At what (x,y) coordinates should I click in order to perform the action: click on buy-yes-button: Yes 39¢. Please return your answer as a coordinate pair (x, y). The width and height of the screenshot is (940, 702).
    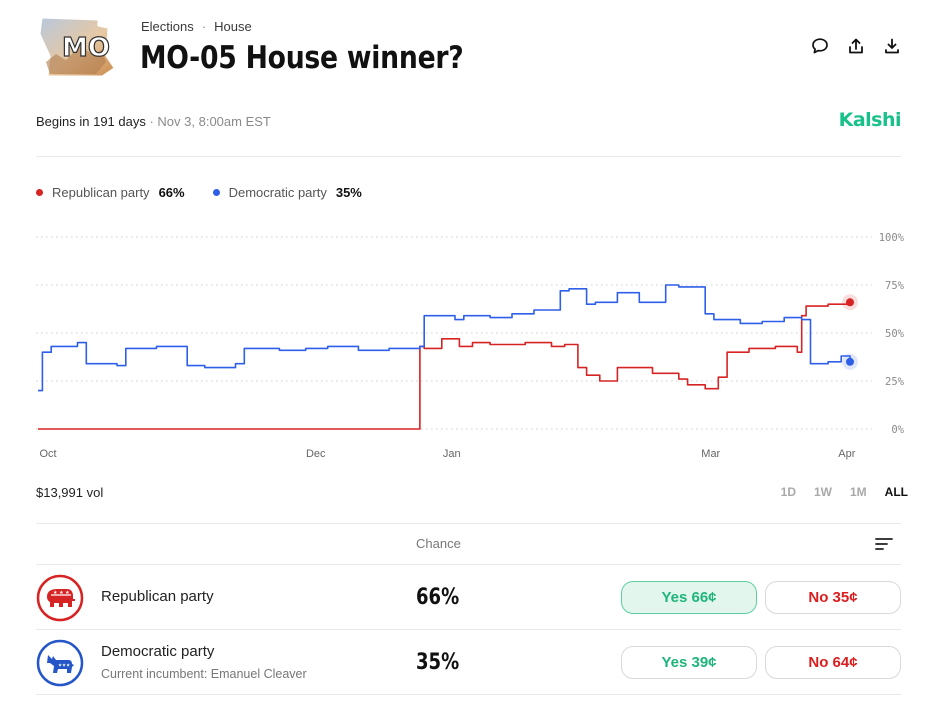
    Looking at the image, I should click on (689, 662).